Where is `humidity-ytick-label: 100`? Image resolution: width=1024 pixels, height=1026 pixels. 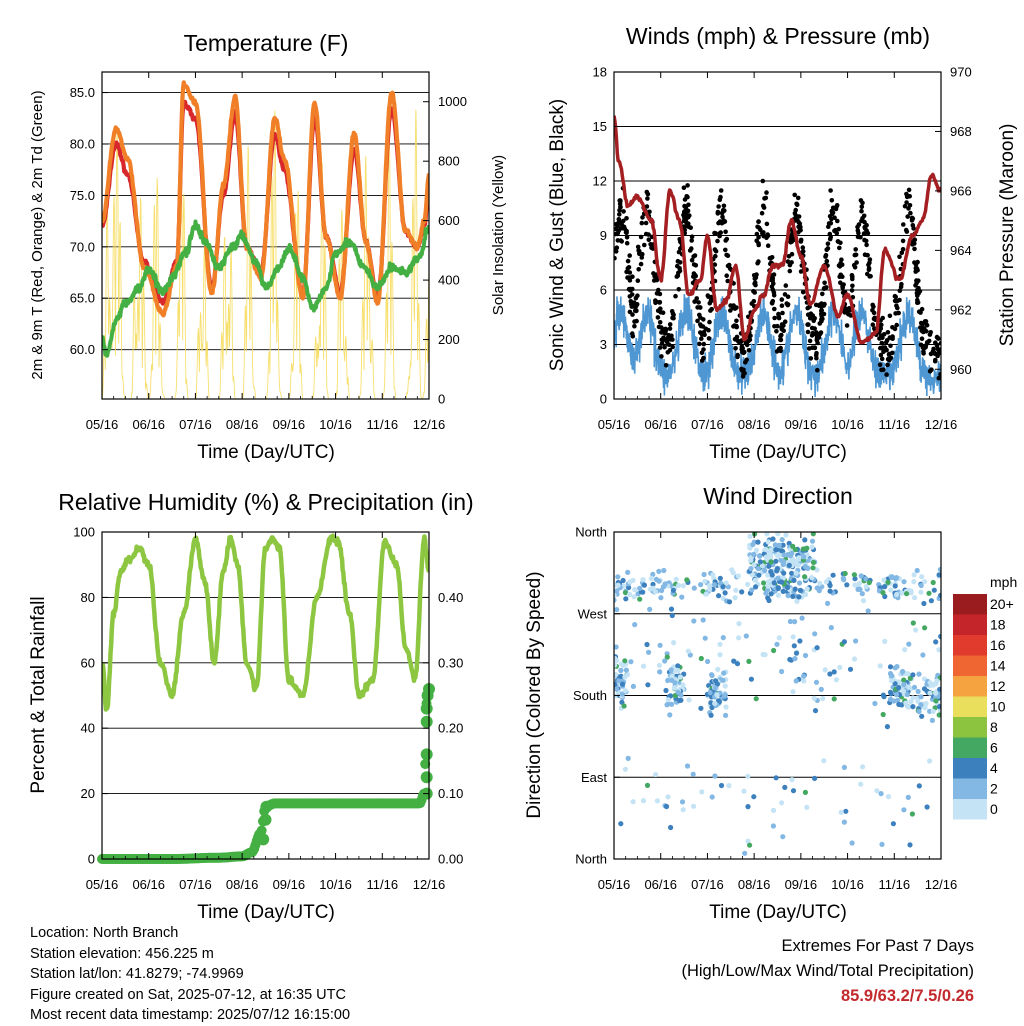 humidity-ytick-label: 100 is located at coordinates (84, 532).